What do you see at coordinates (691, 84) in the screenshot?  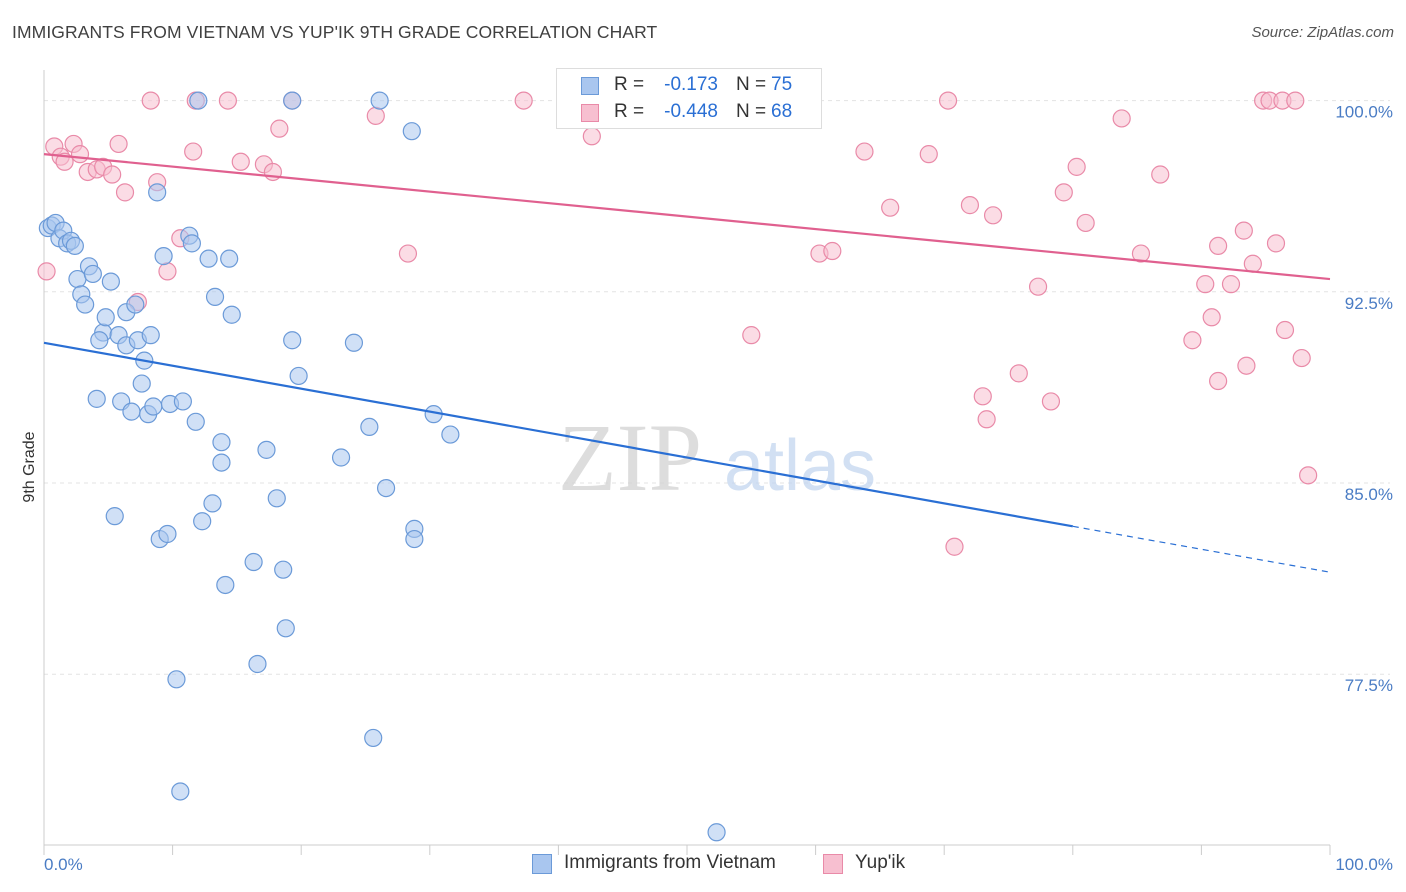 I see `r-value: -0.173` at bounding box center [691, 84].